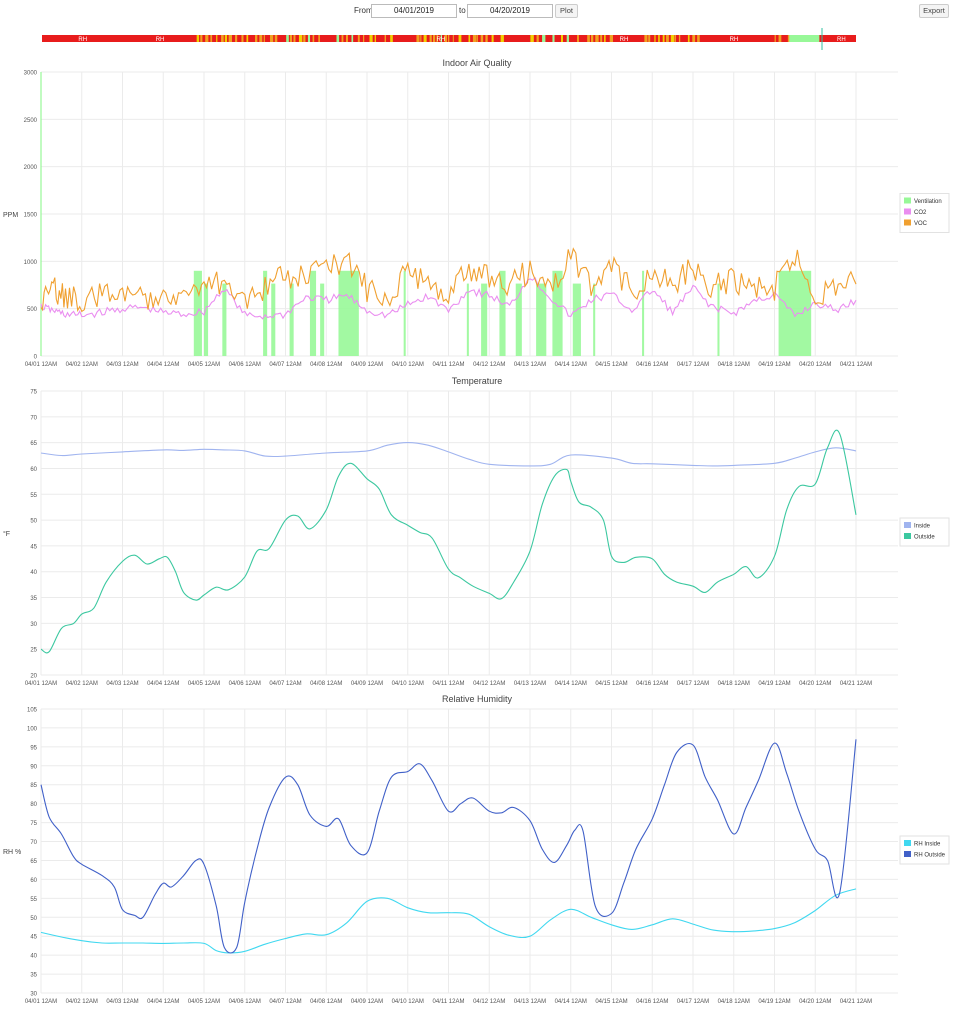 This screenshot has width=953, height=1024. What do you see at coordinates (611, 365) in the screenshot?
I see `x-tick-label: 04/15 12AM` at bounding box center [611, 365].